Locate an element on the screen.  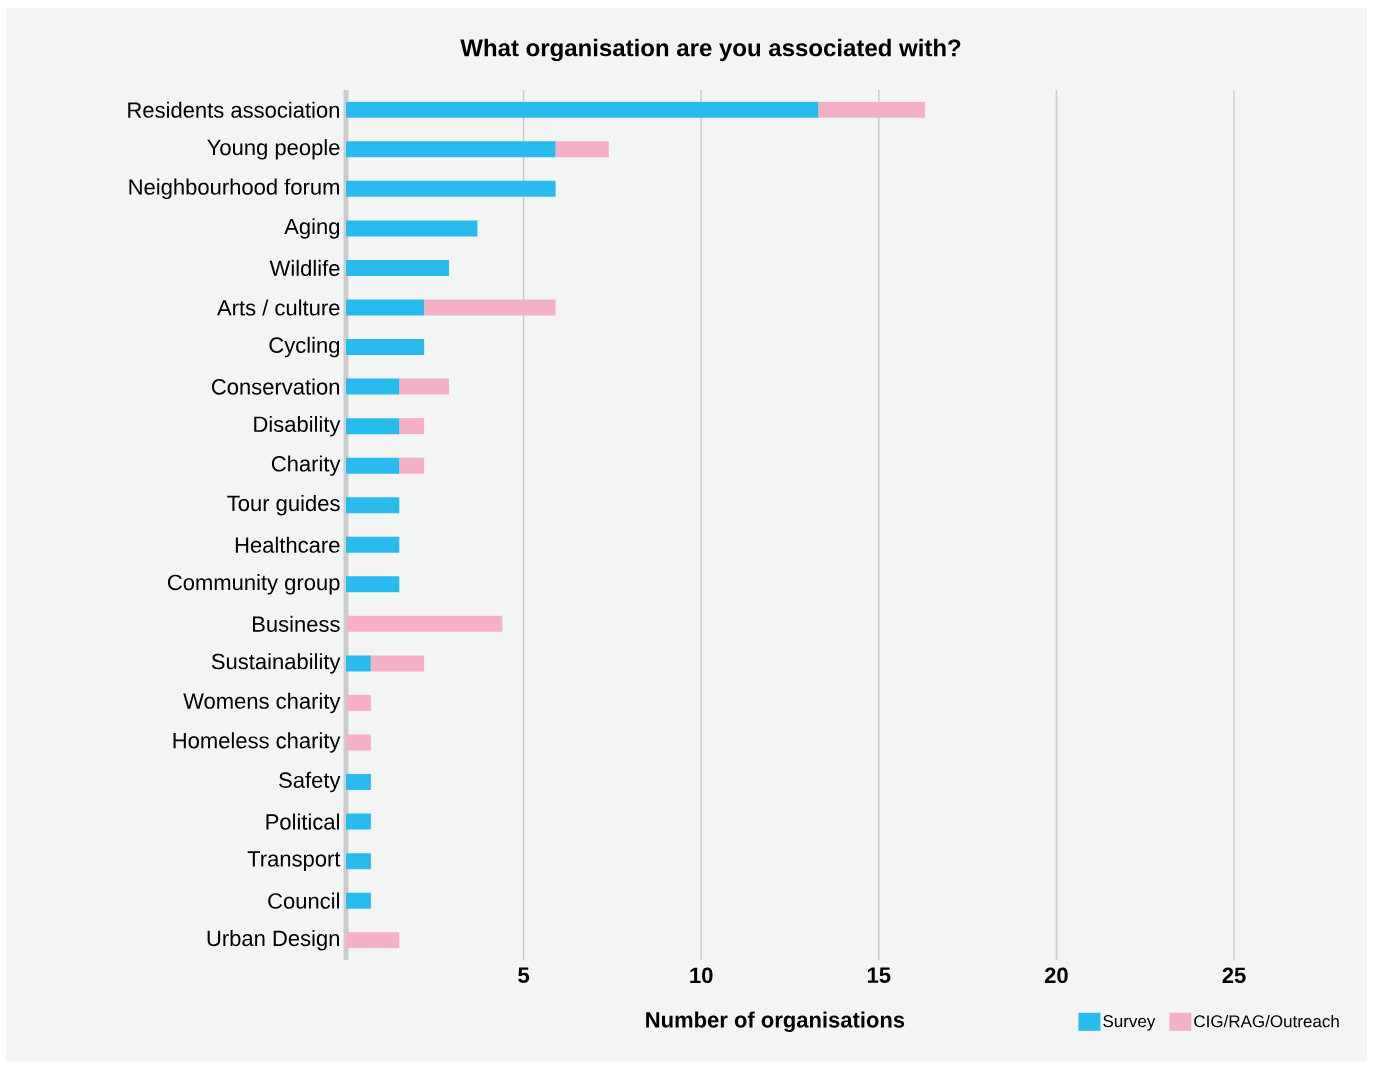
y-tick-label: Tour guides is located at coordinates (283, 505).